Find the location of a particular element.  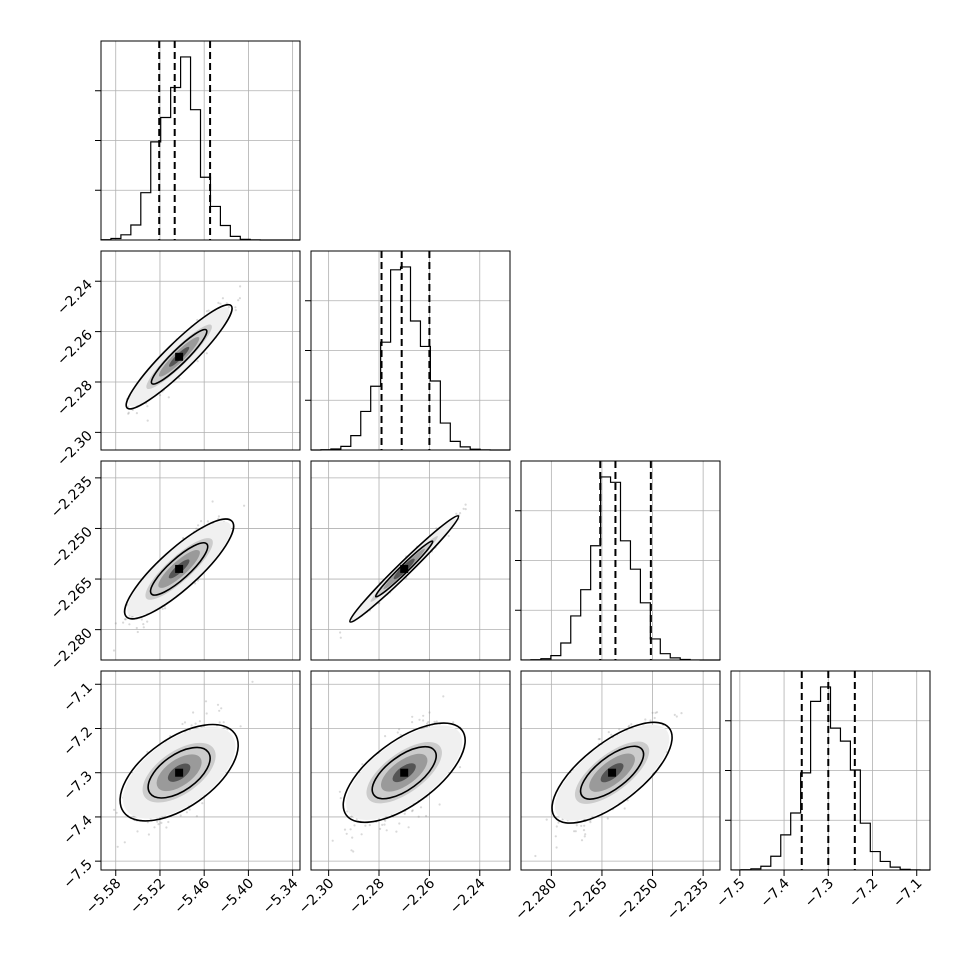

x-tick-label-1-3: −2.24 is located at coordinates (468, 896).